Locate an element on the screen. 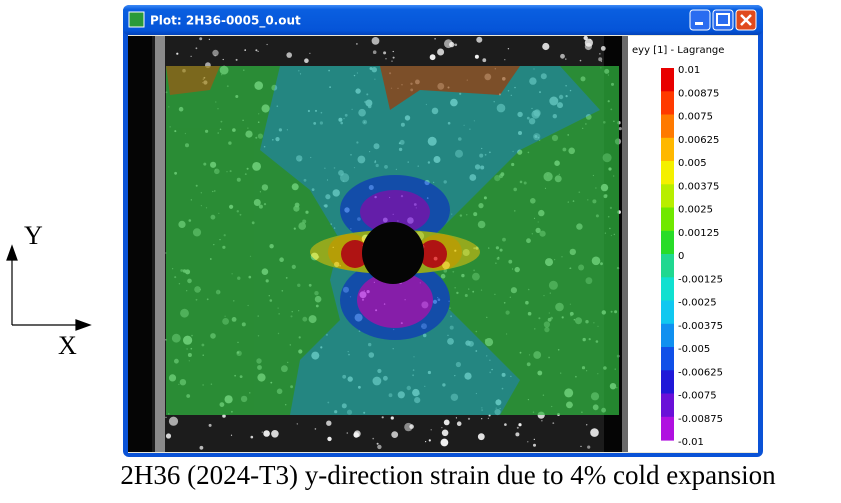 This screenshot has height=503, width=841. x-arrow is located at coordinates (52, 325).